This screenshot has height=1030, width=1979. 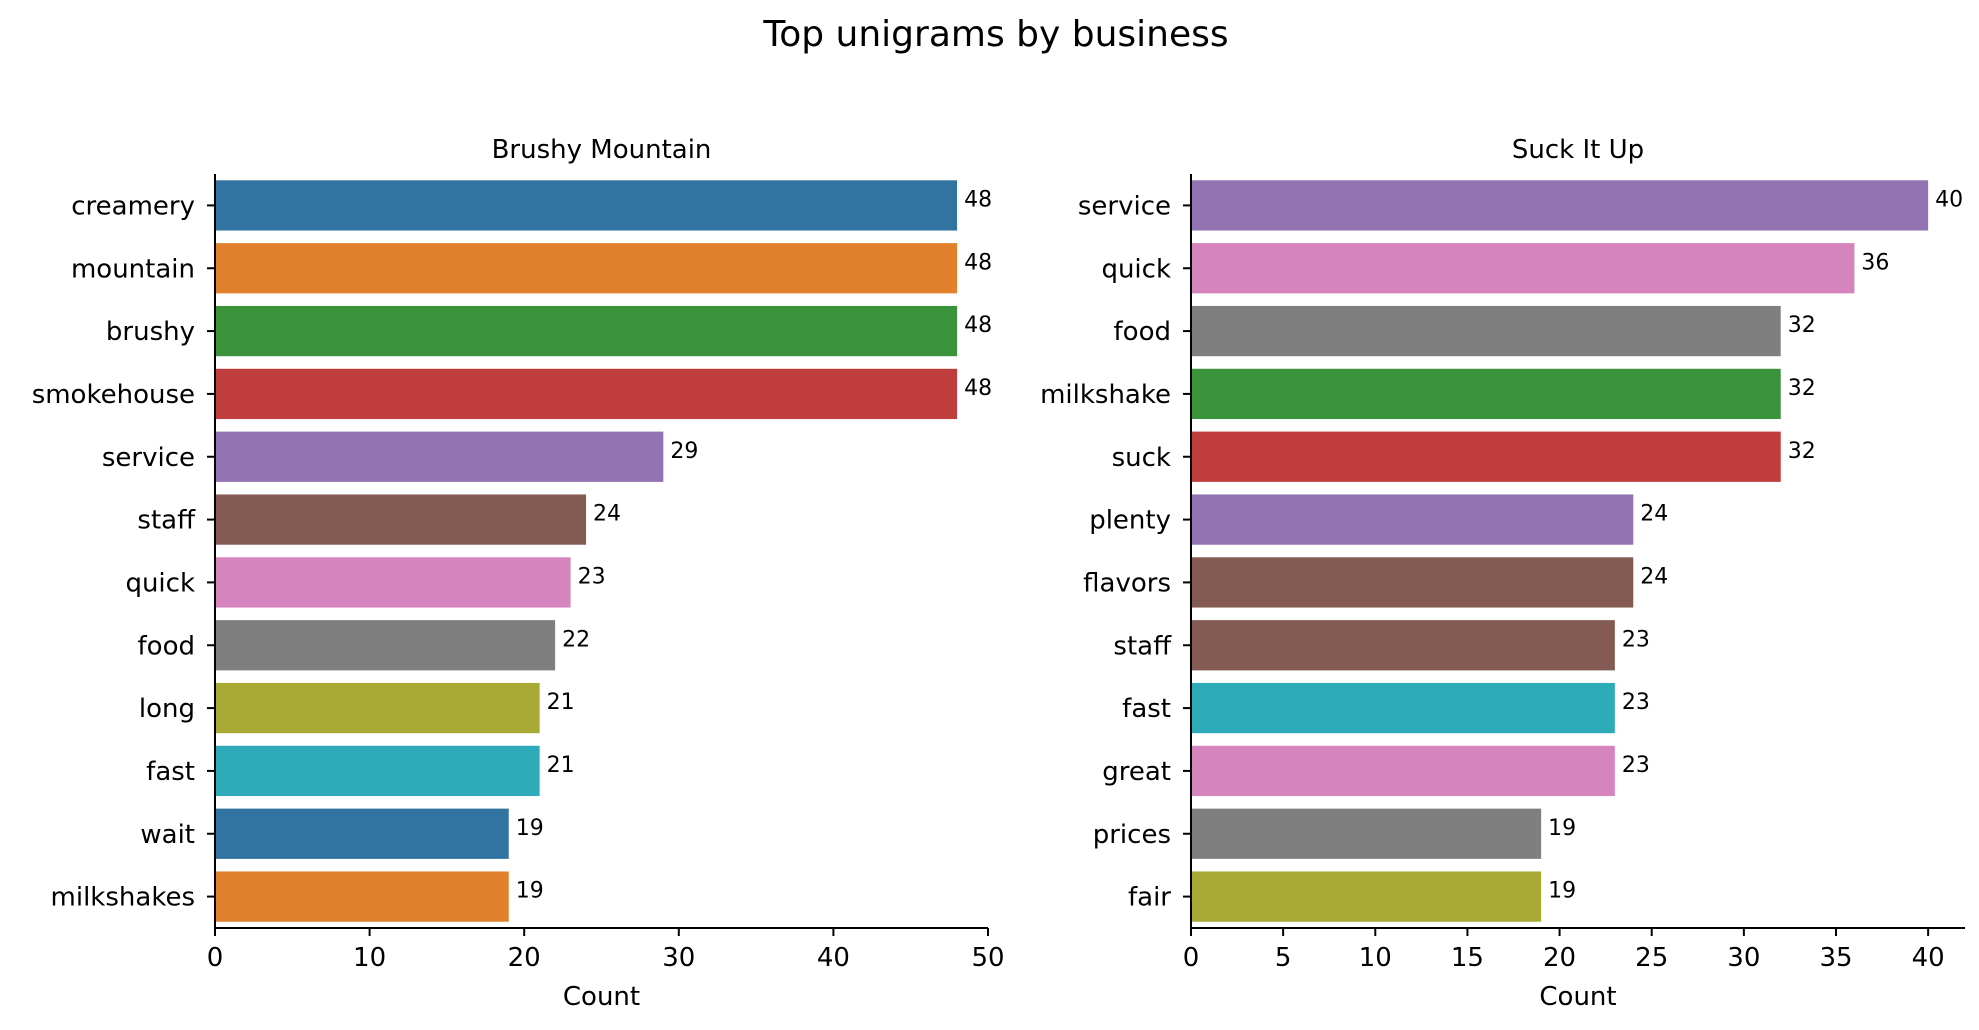 I want to click on category-label: milkshake, so click(x=1105, y=395).